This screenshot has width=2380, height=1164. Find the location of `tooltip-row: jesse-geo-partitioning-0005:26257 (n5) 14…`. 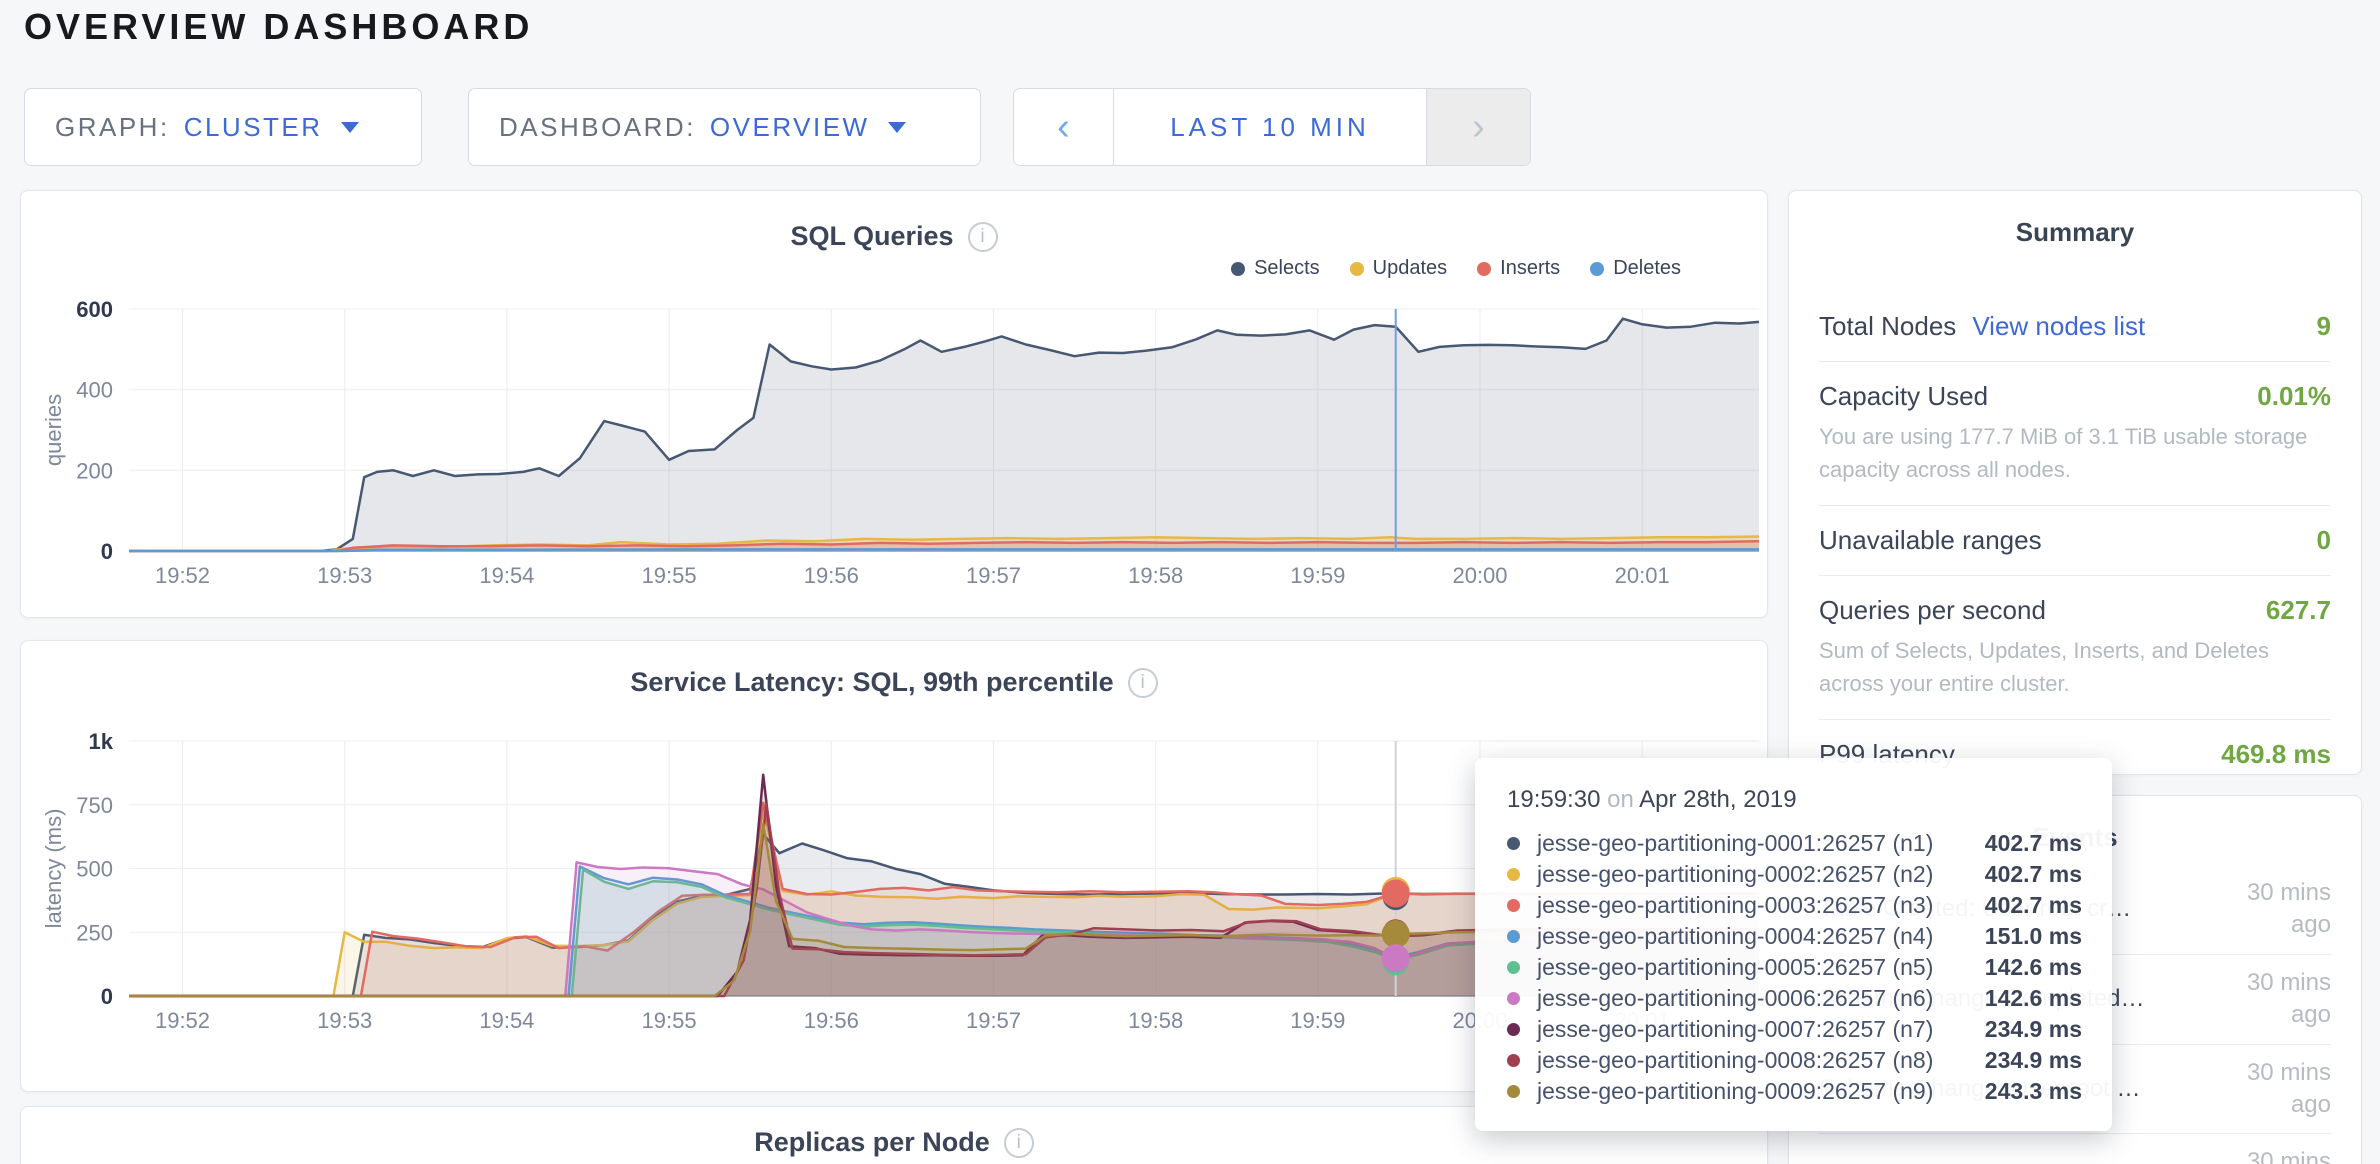

tooltip-row: jesse-geo-partitioning-0005:26257 (n5) 14… is located at coordinates (1794, 967).